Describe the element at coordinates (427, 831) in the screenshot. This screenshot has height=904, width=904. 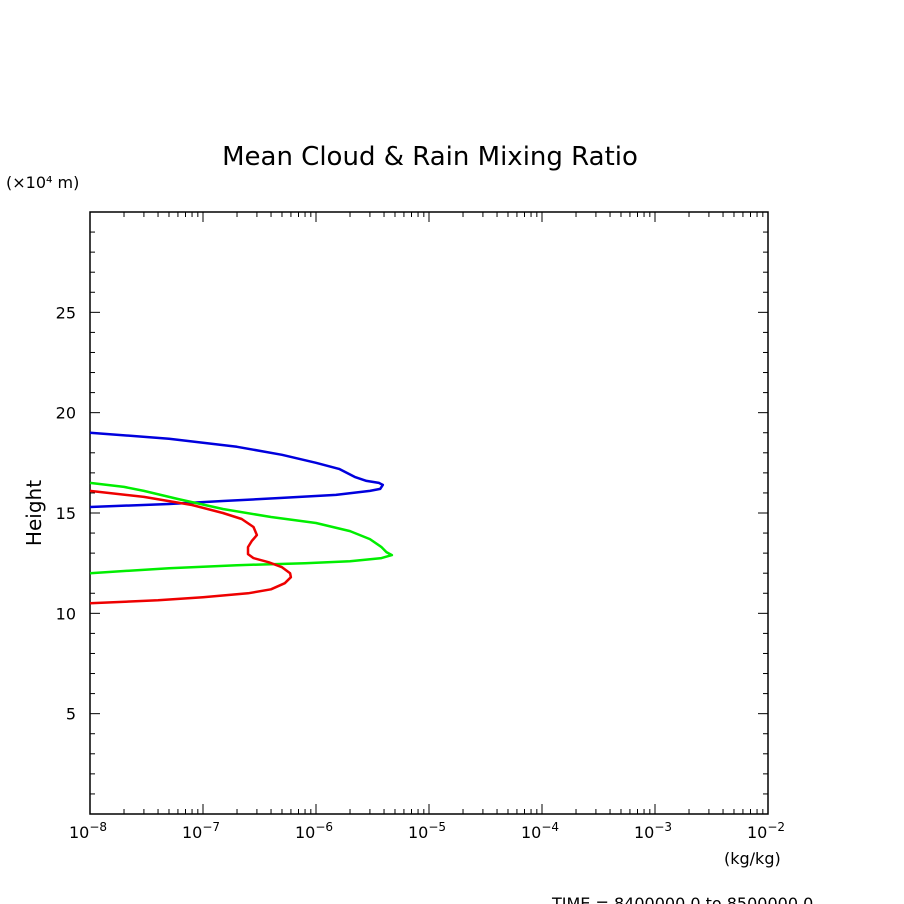
I see `x-tick-label: 10⁻⁵` at that location.